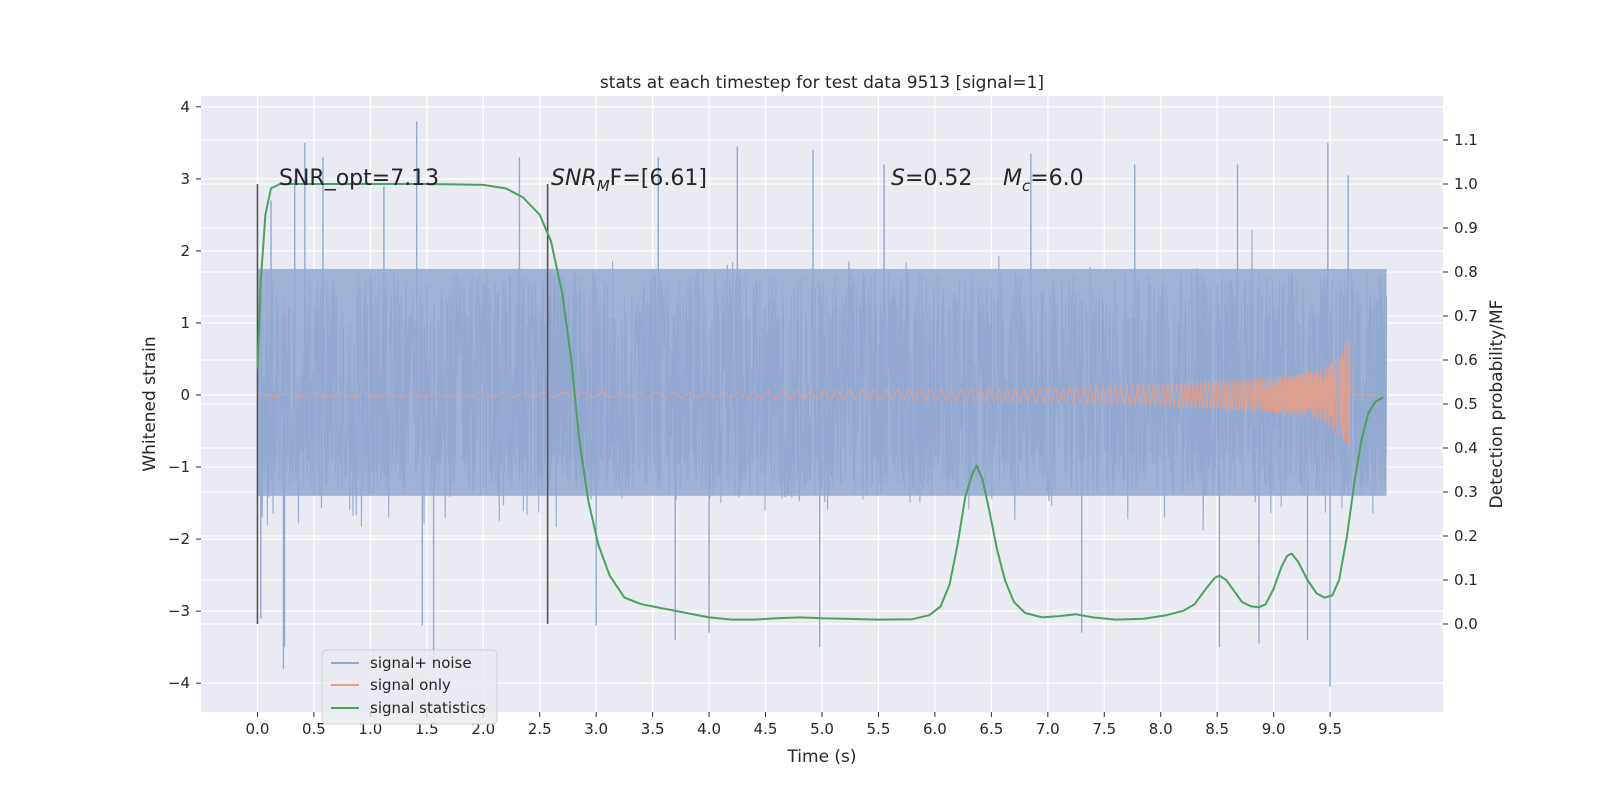 This screenshot has width=1600, height=804. Describe the element at coordinates (1466, 448) in the screenshot. I see `y-tick-label-right: 0.4` at that location.